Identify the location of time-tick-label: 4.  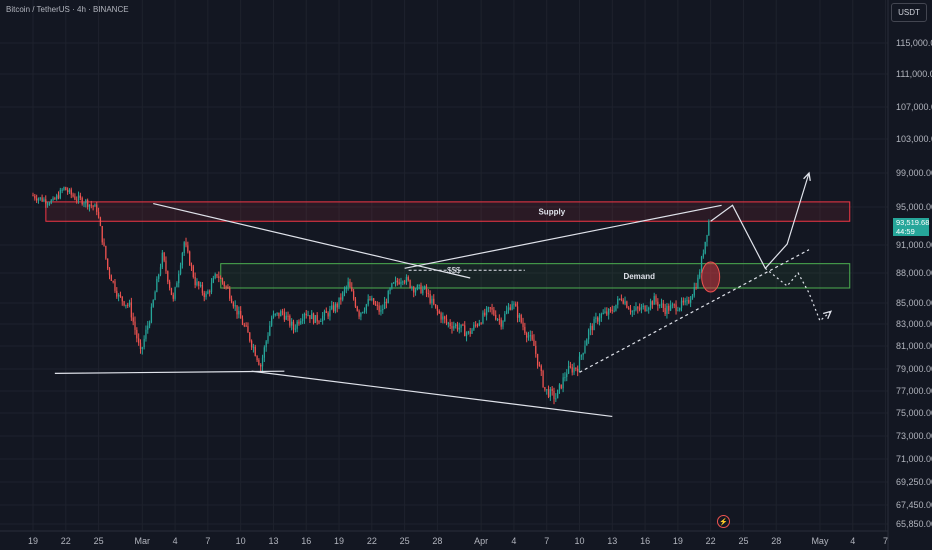
(852, 541).